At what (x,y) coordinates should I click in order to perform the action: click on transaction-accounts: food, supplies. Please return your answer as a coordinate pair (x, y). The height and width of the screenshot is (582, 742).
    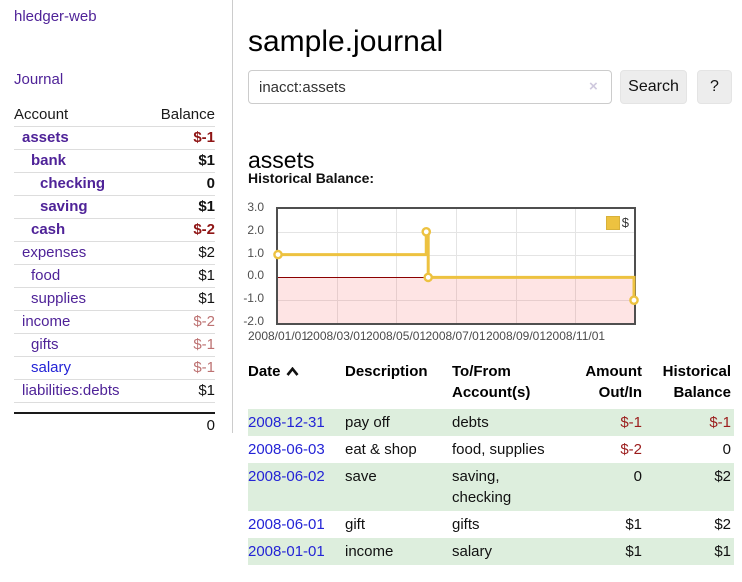
    Looking at the image, I should click on (498, 449).